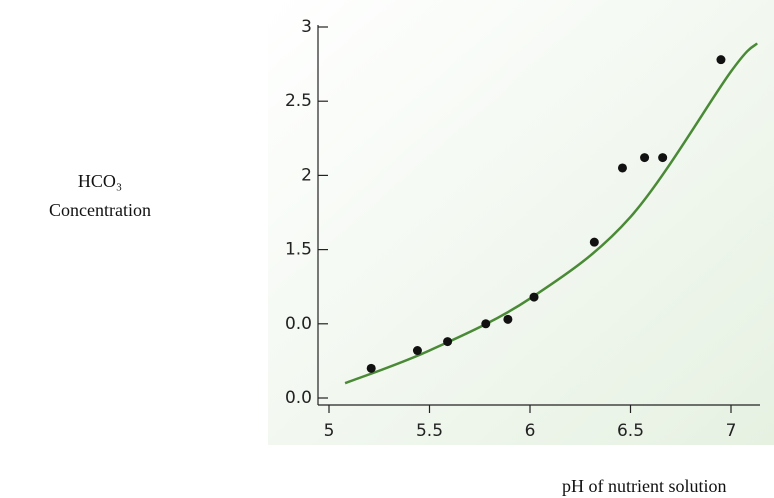 This screenshot has width=774, height=498. I want to click on y-tick-label: 2.5, so click(298, 101).